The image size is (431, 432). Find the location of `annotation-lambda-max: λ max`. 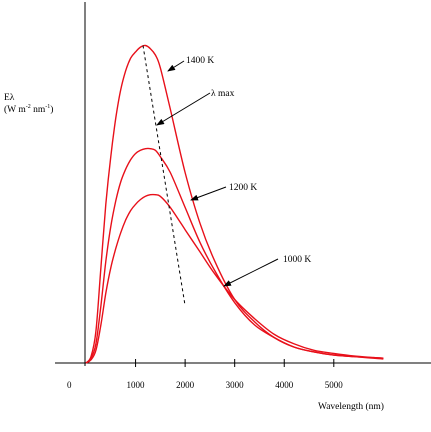

annotation-lambda-max: λ max is located at coordinates (195, 107).